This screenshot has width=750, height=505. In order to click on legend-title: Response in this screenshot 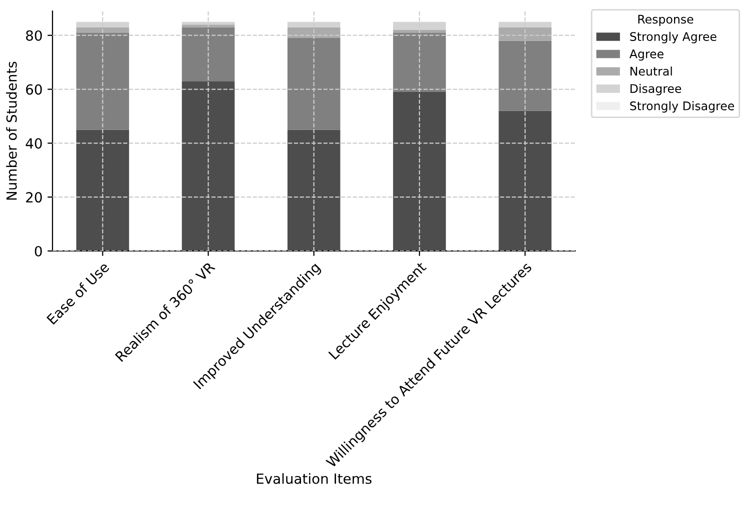, I will do `click(666, 20)`.